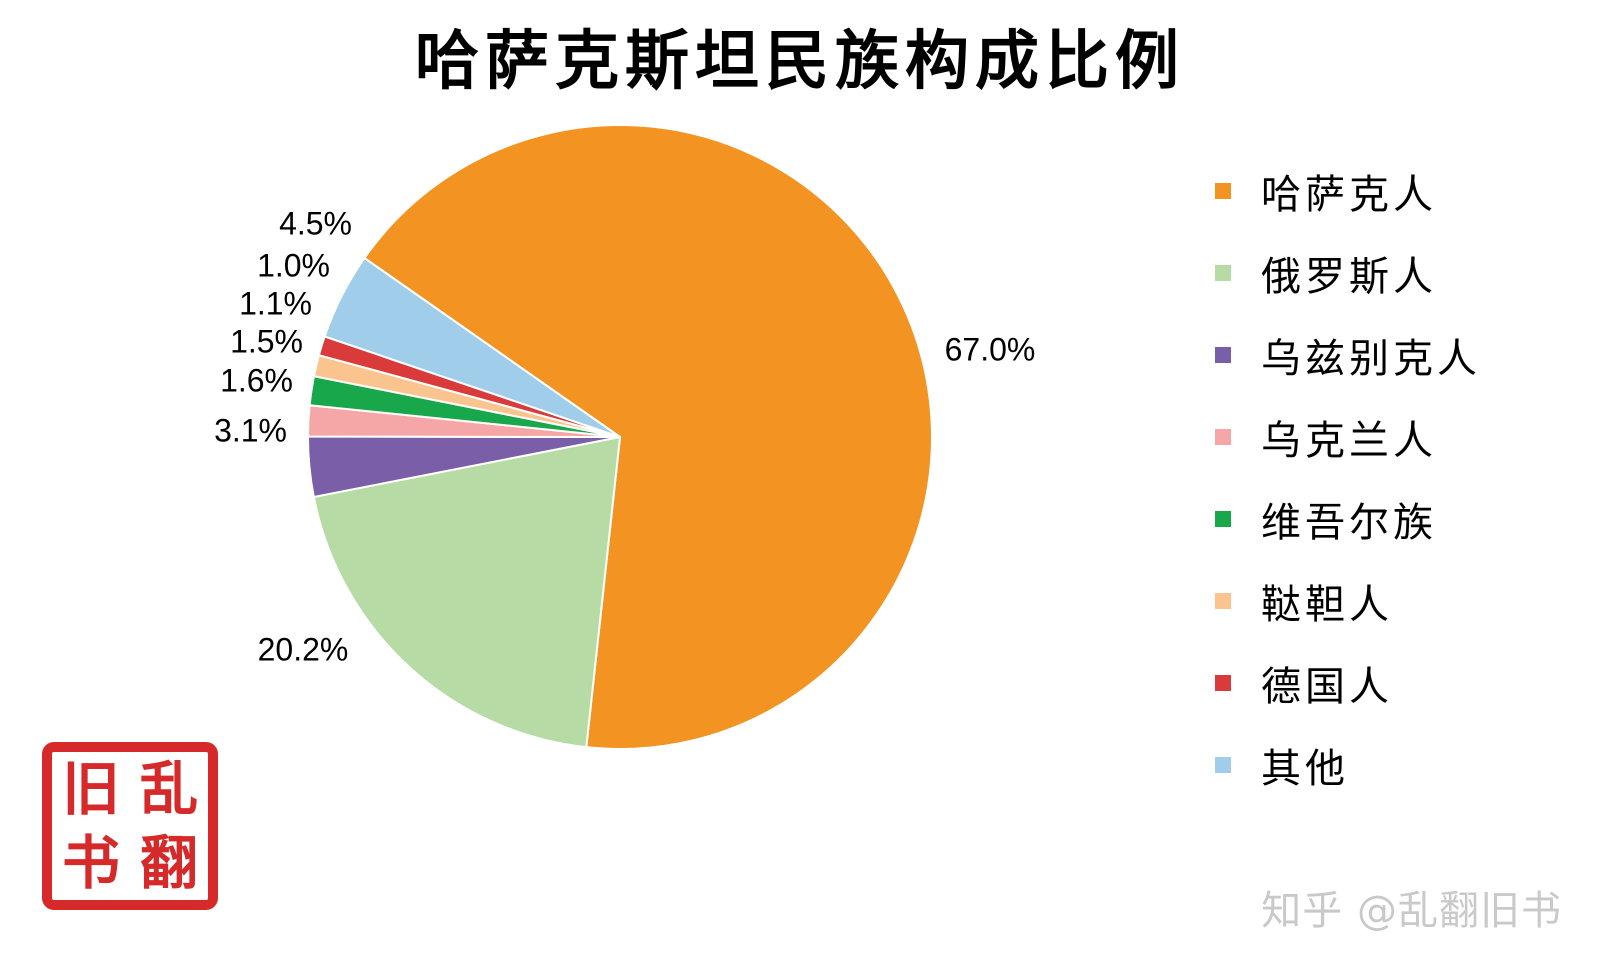 The image size is (1600, 960). What do you see at coordinates (303, 649) in the screenshot?
I see `slice-data-label: 20.2%` at bounding box center [303, 649].